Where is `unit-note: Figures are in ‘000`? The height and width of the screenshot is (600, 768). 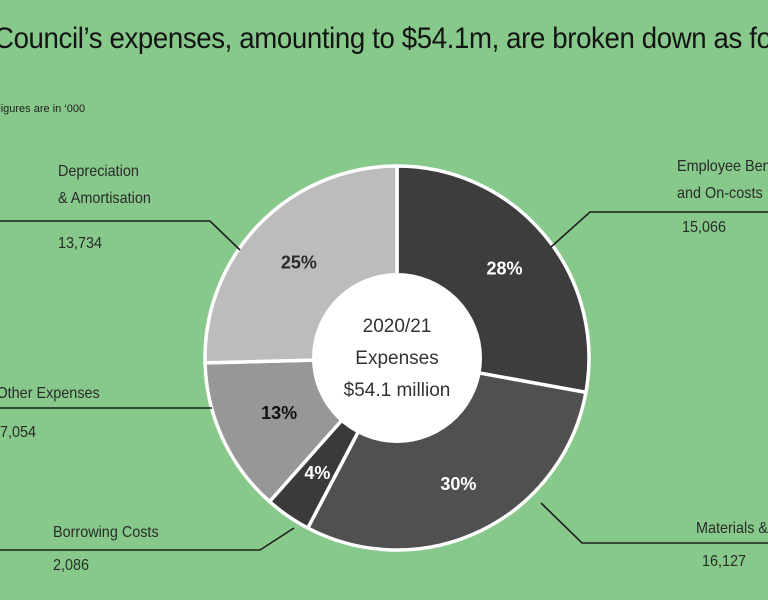 unit-note: Figures are in ‘000 is located at coordinates (43, 109).